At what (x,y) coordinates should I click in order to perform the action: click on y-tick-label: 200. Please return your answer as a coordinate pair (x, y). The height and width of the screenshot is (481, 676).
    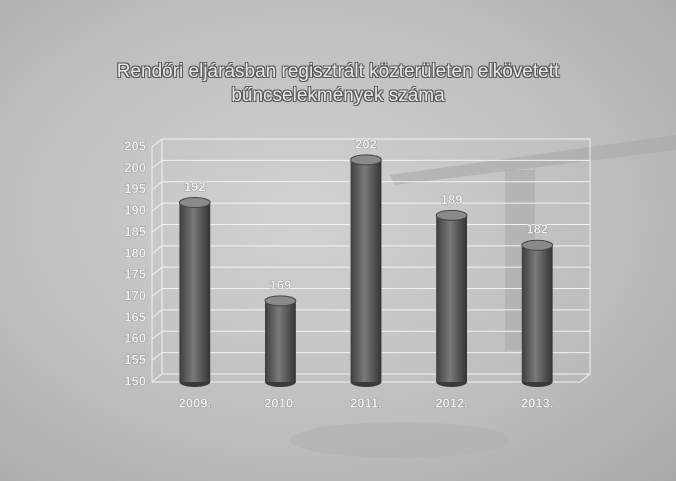
    Looking at the image, I should click on (135, 167).